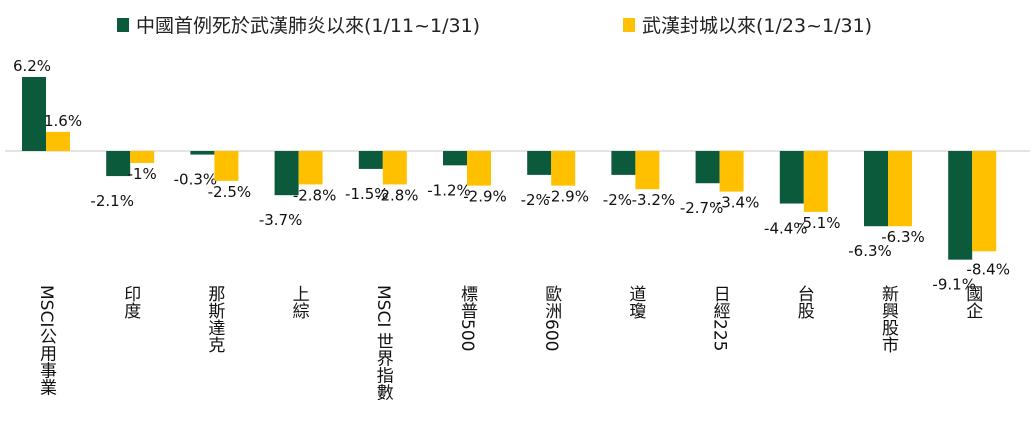  What do you see at coordinates (383, 343) in the screenshot?
I see `category-label-4: MSCI 世界指數` at bounding box center [383, 343].